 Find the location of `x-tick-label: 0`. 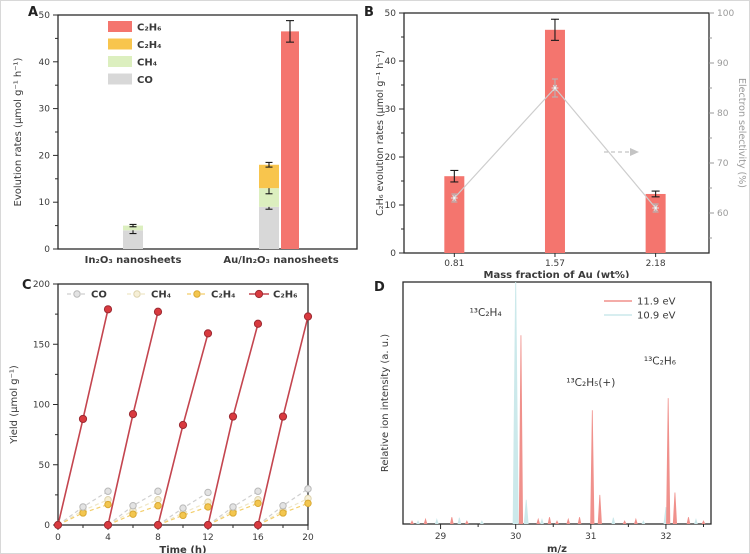

x-tick-label: 0 is located at coordinates (58, 538).